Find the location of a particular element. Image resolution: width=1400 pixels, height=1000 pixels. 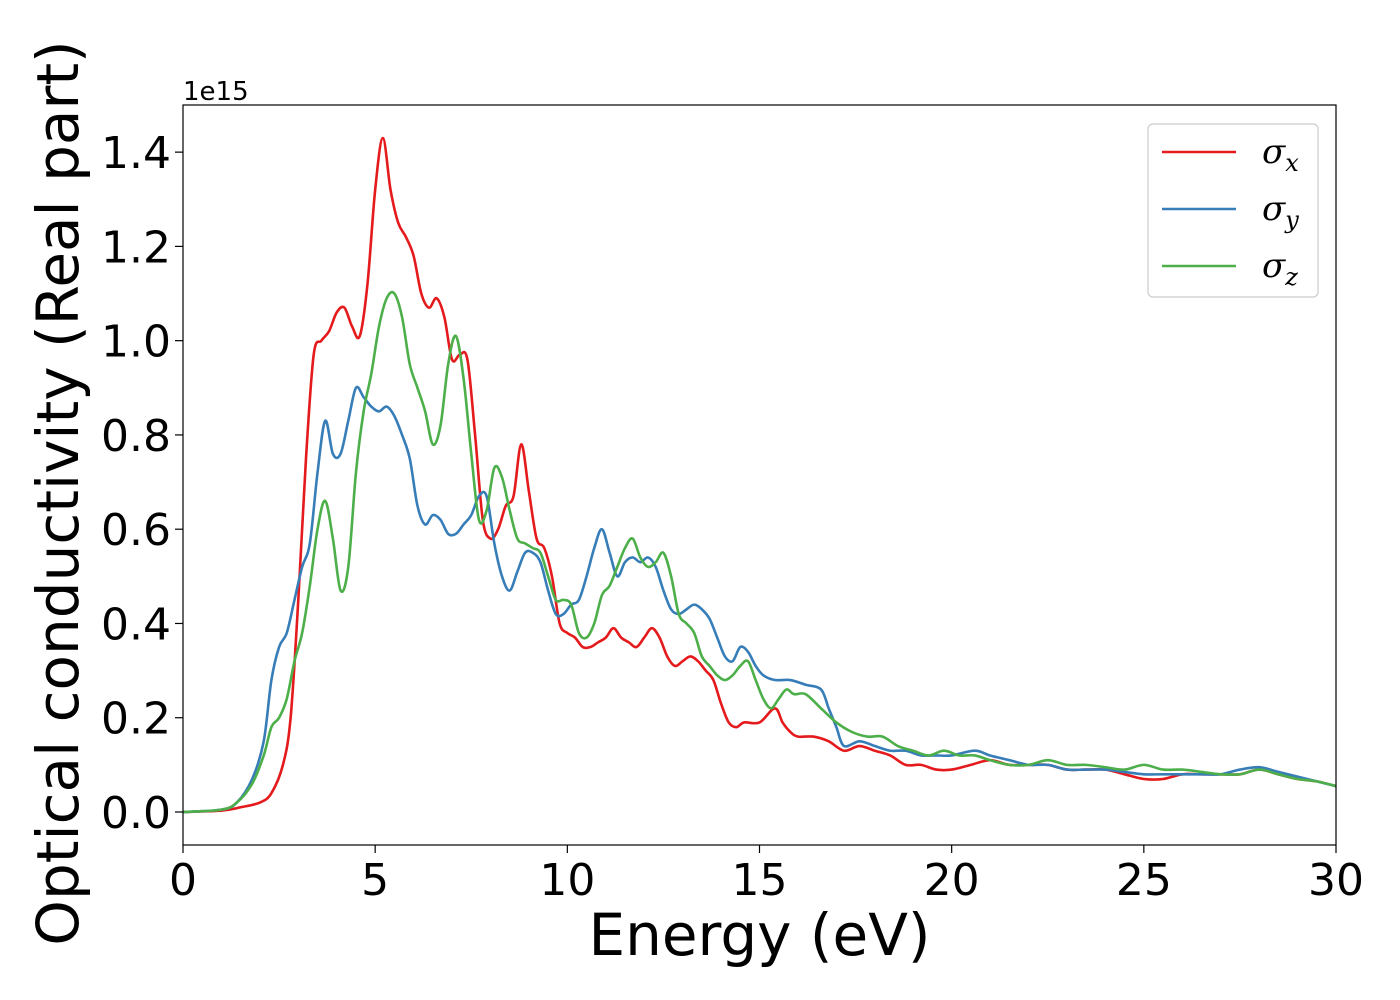

y-axis-ticks: 0.0 0.2 0.4 0.6 0.8 1.0 1.2 1.4 is located at coordinates (142, 483).